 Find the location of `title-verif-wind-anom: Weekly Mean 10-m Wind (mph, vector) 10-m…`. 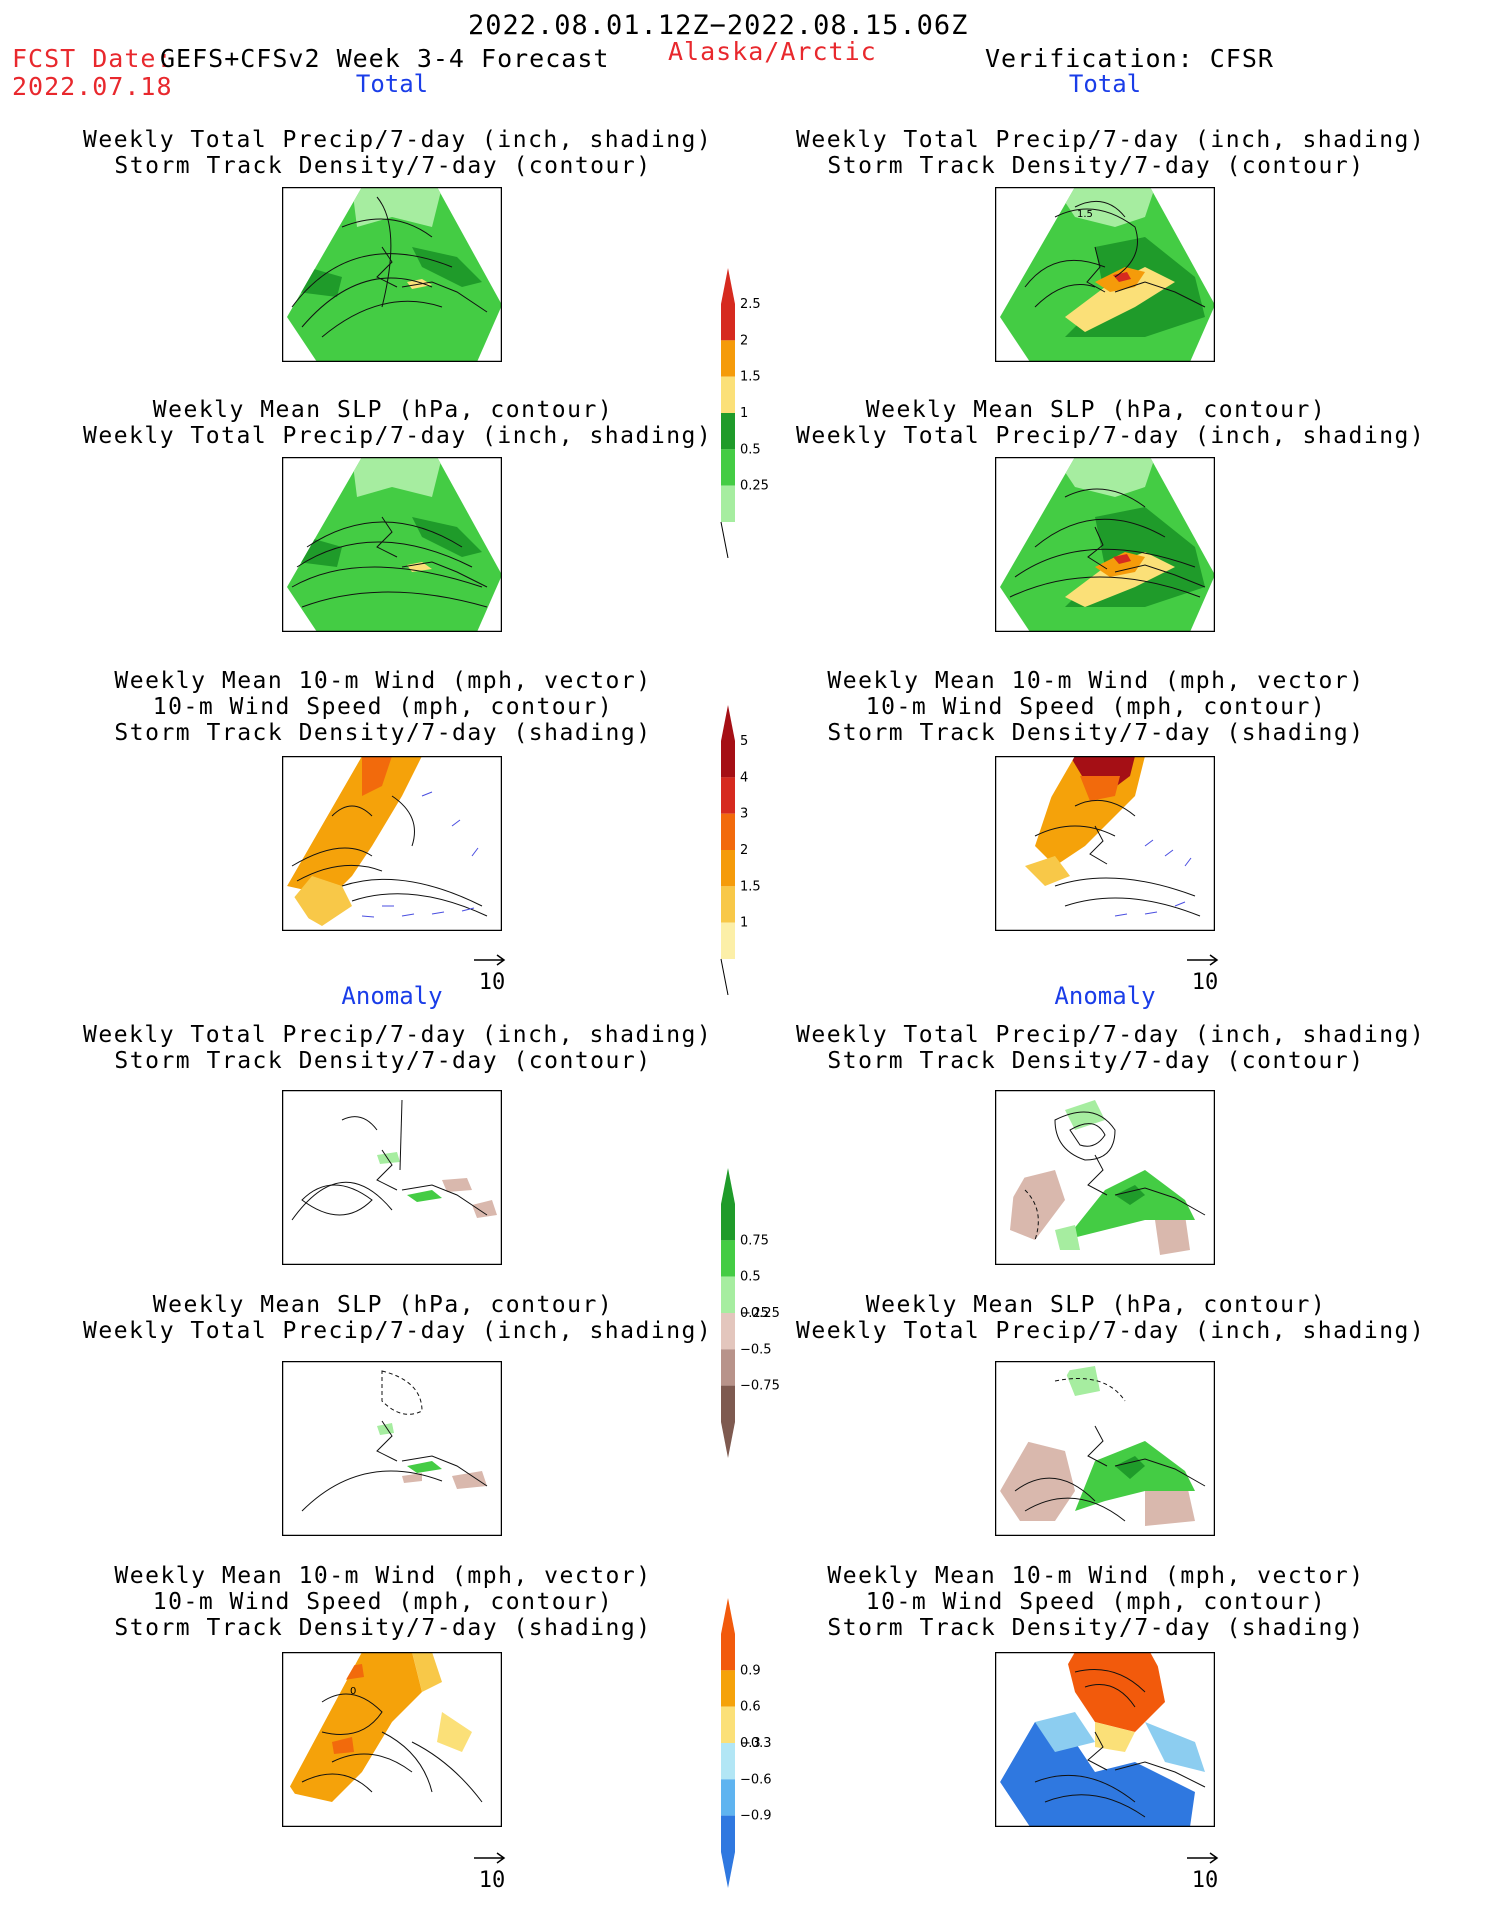

title-verif-wind-anom: Weekly Mean 10-m Wind (mph, vector) 10-m… is located at coordinates (1096, 1602).